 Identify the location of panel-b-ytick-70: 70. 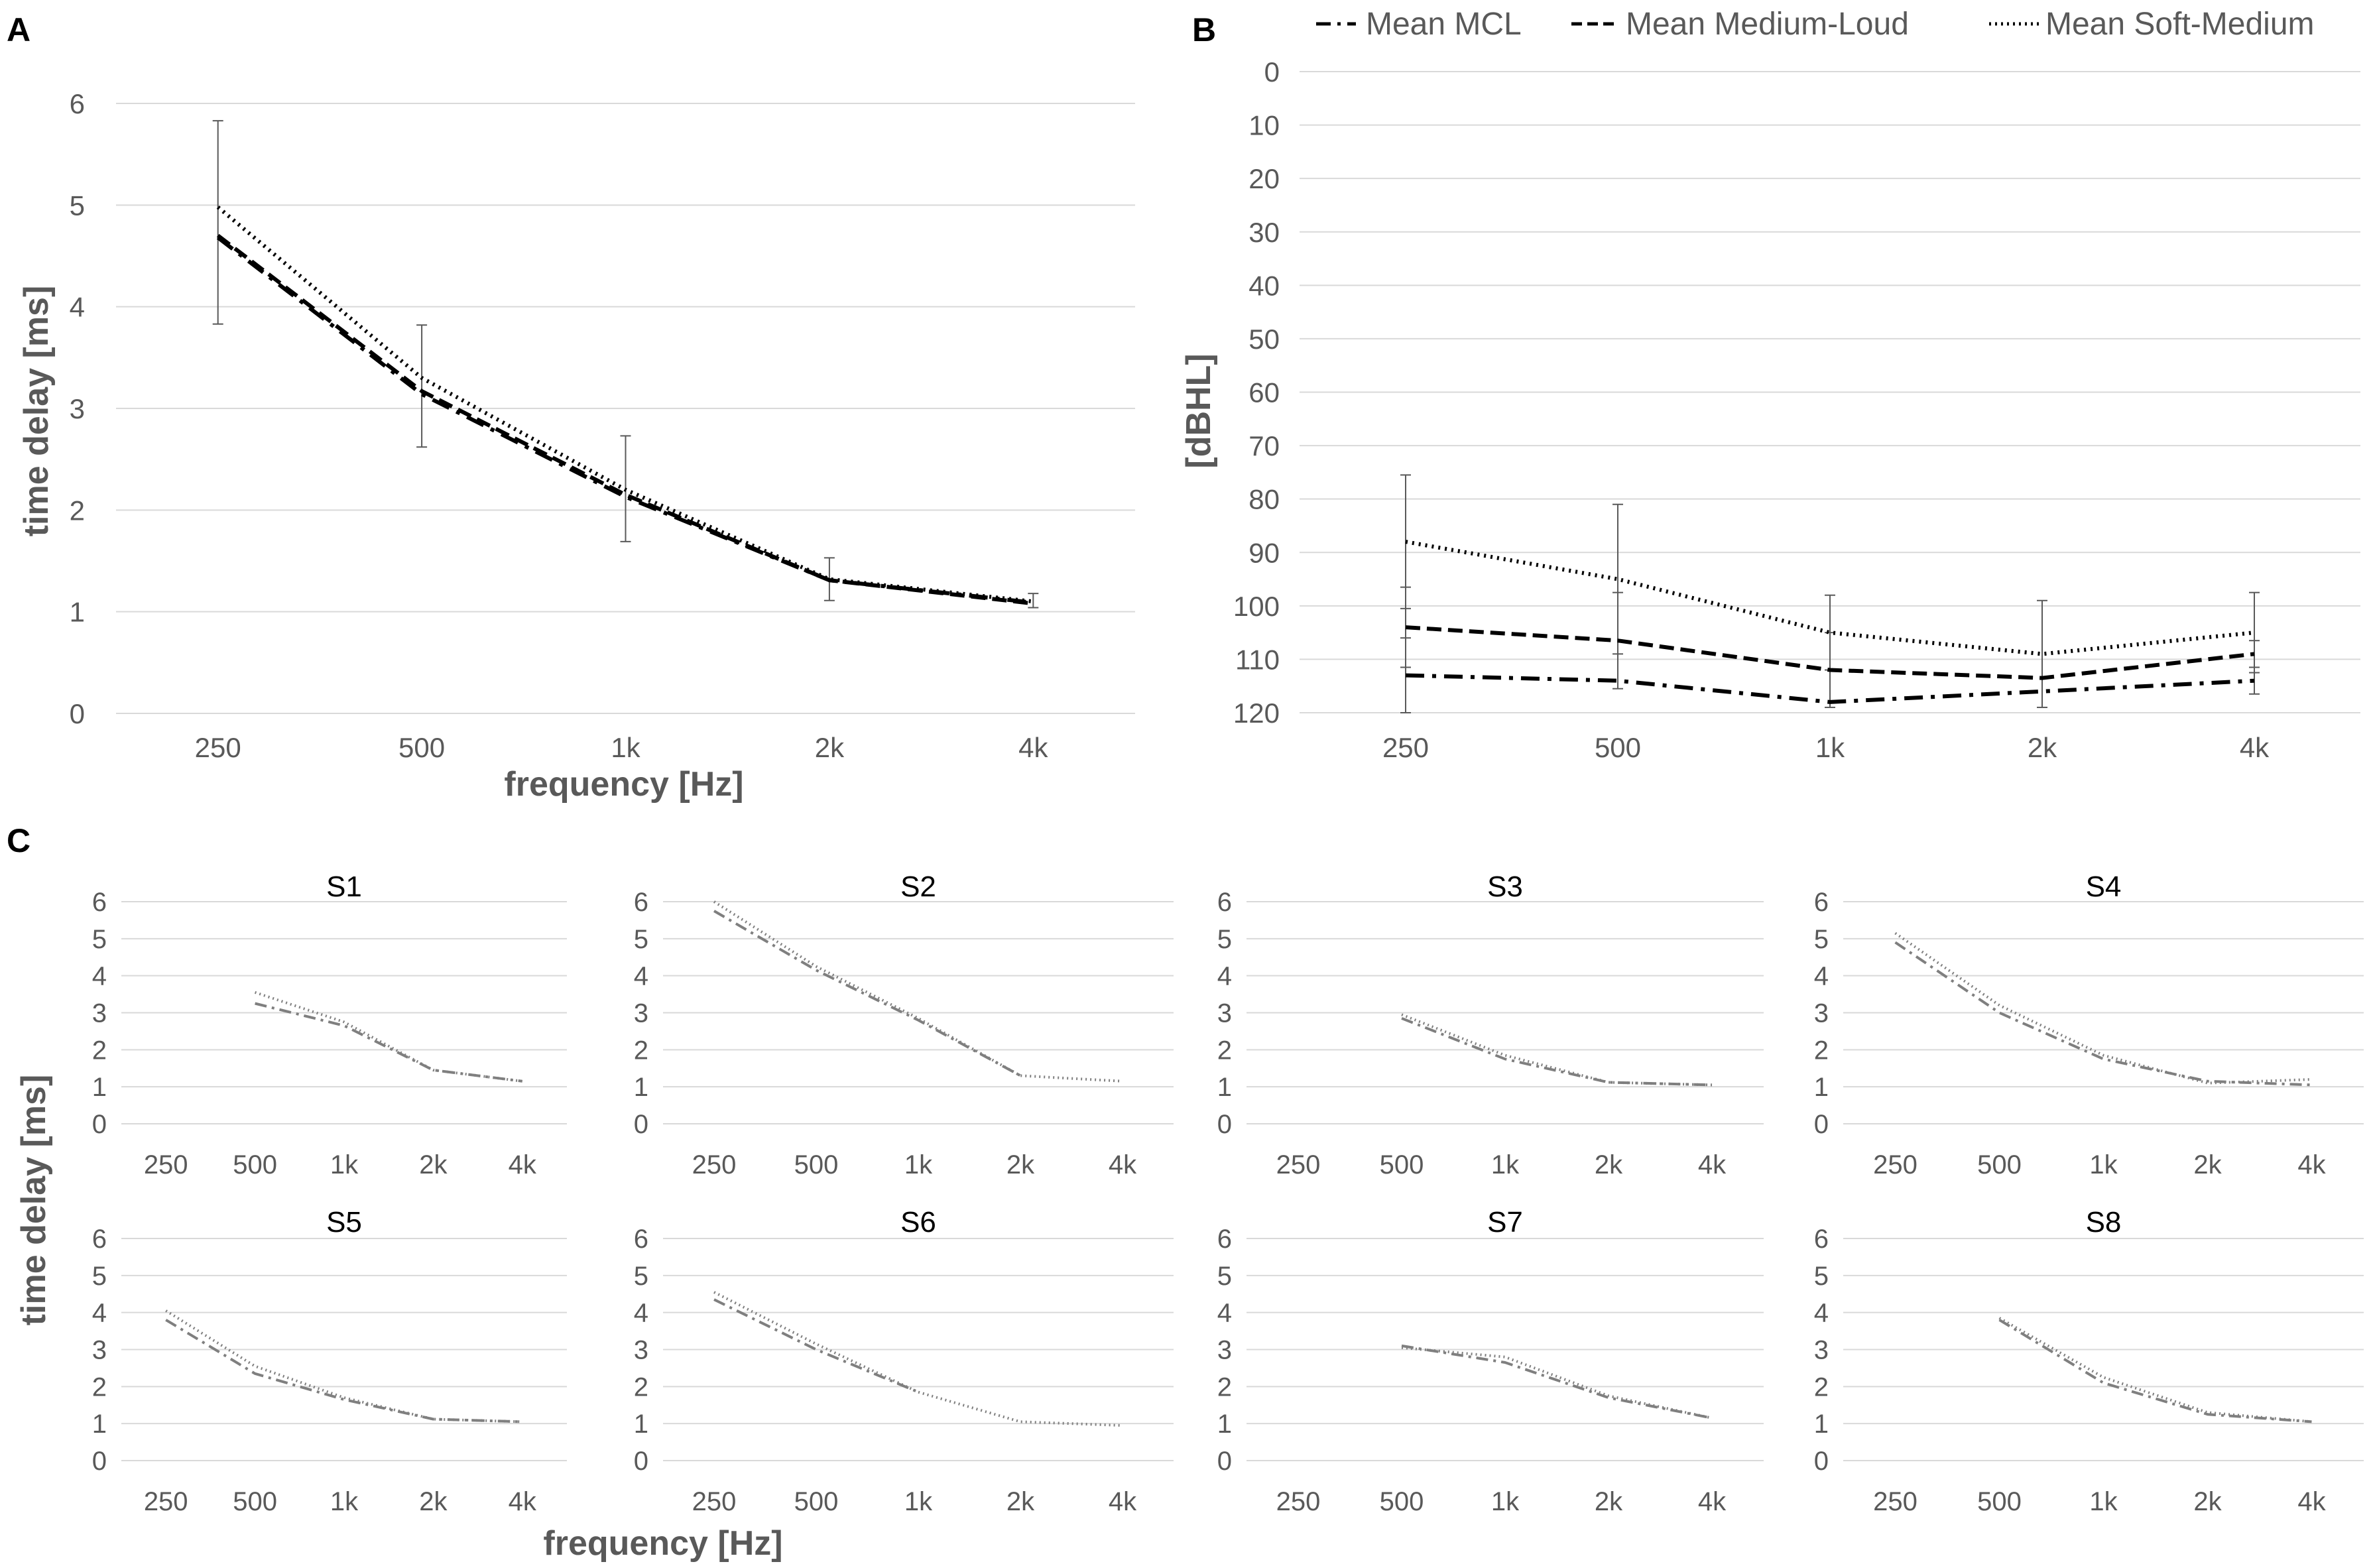
(1264, 445).